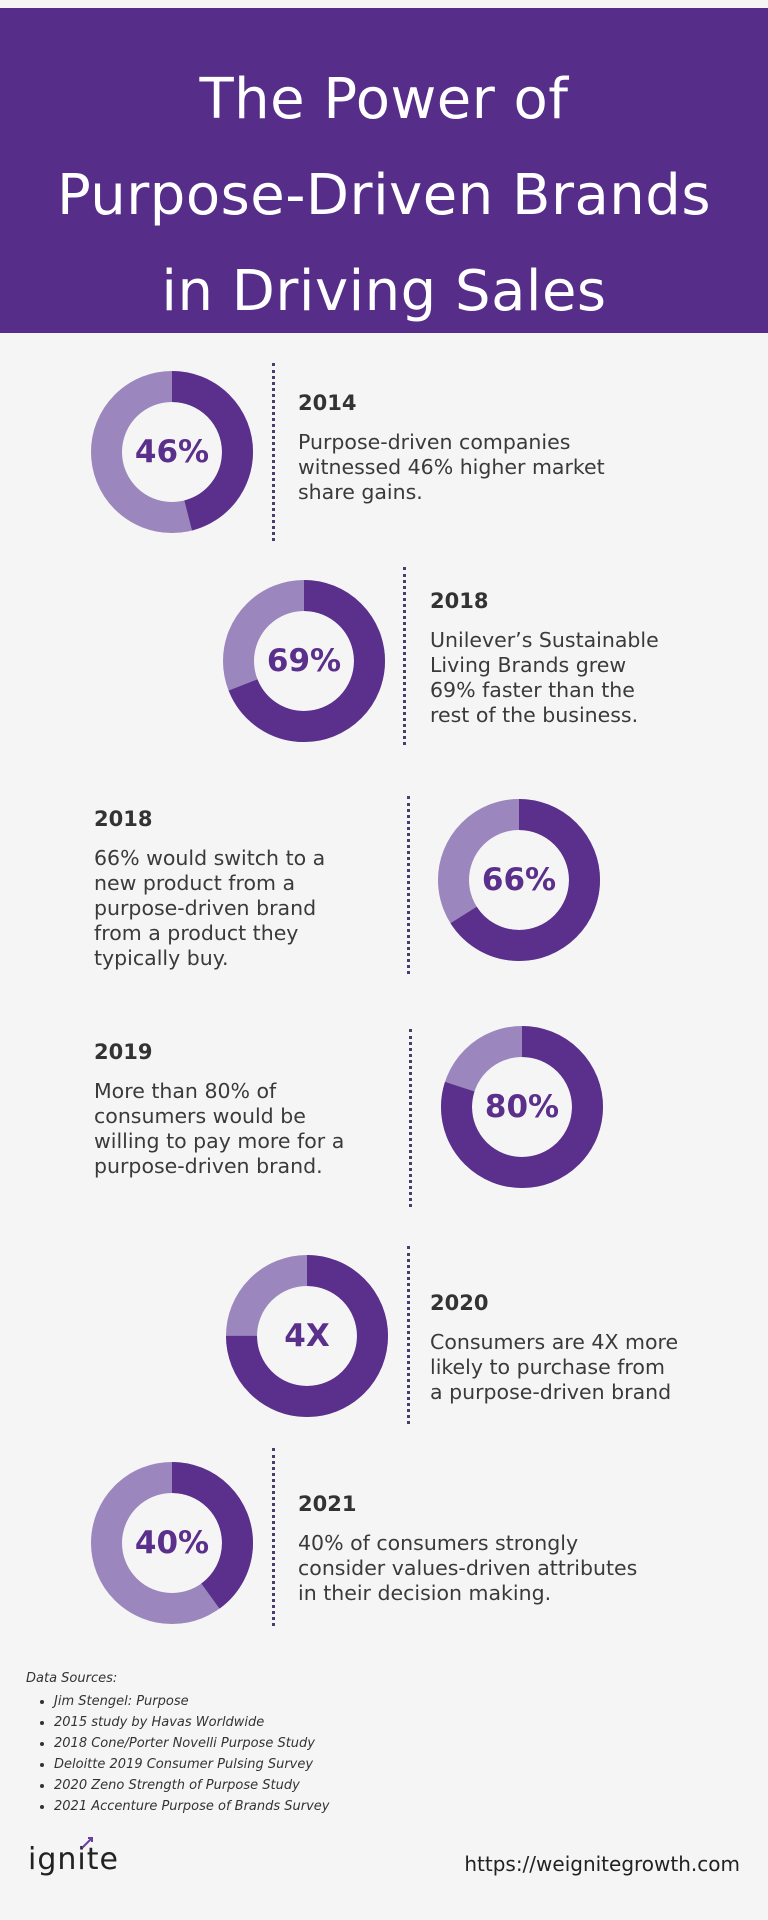  What do you see at coordinates (192, 1806) in the screenshot?
I see `source-item: 2021 Accenture Purpose of Brands Survey` at bounding box center [192, 1806].